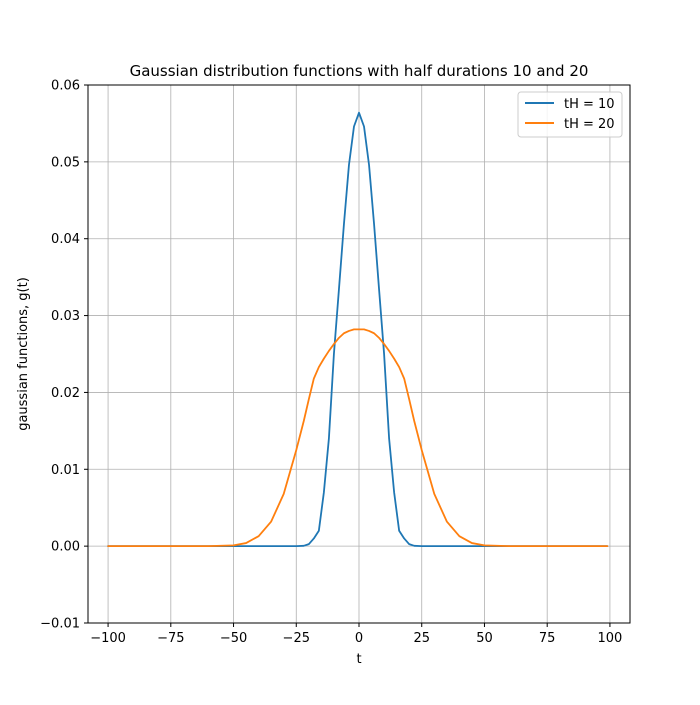 The height and width of the screenshot is (705, 700). What do you see at coordinates (65, 470) in the screenshot?
I see `y-tick-label: 0.01` at bounding box center [65, 470].